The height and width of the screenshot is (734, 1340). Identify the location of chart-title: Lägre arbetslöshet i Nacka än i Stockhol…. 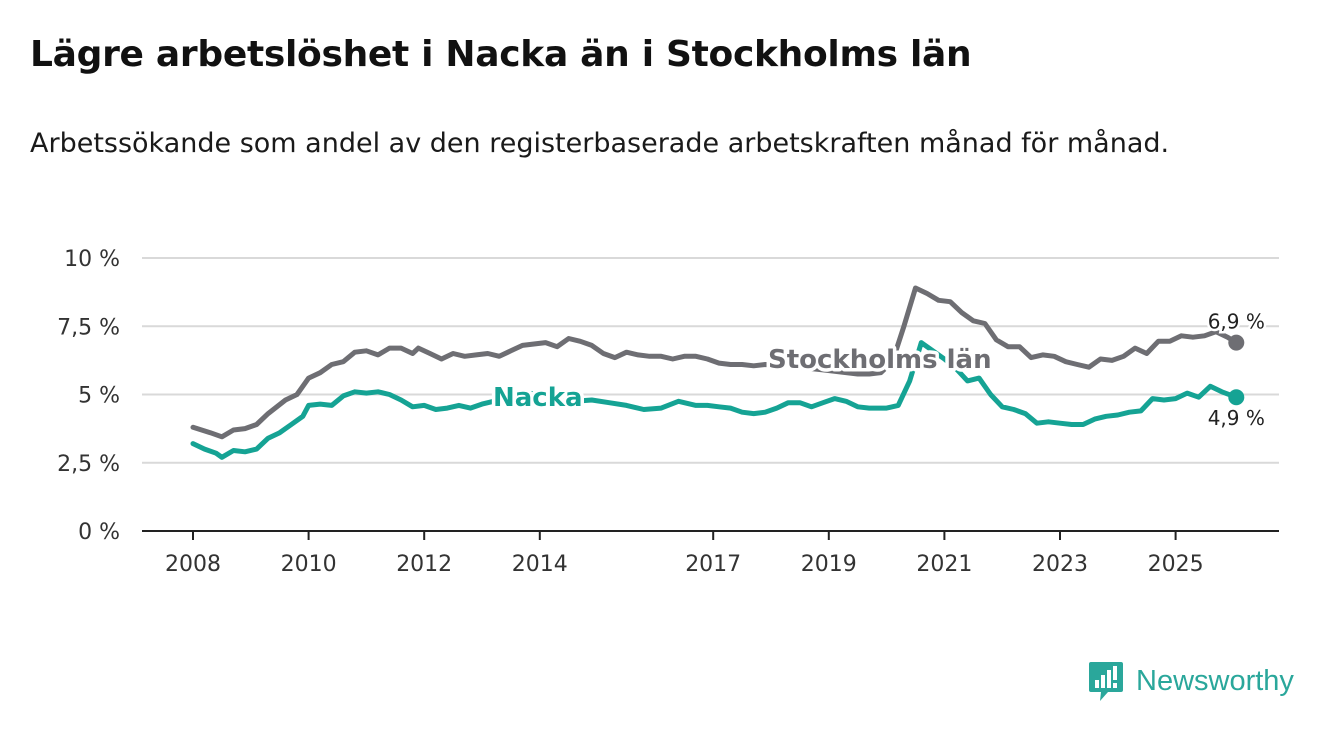
(501, 54).